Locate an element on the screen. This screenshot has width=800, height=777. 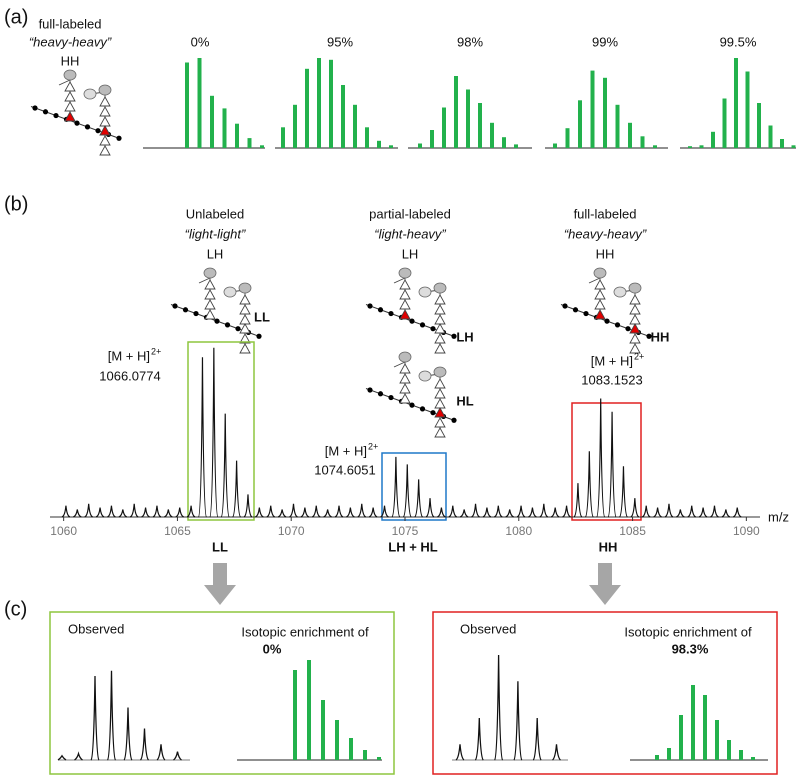
icon-label: LH is located at coordinates (464, 336).